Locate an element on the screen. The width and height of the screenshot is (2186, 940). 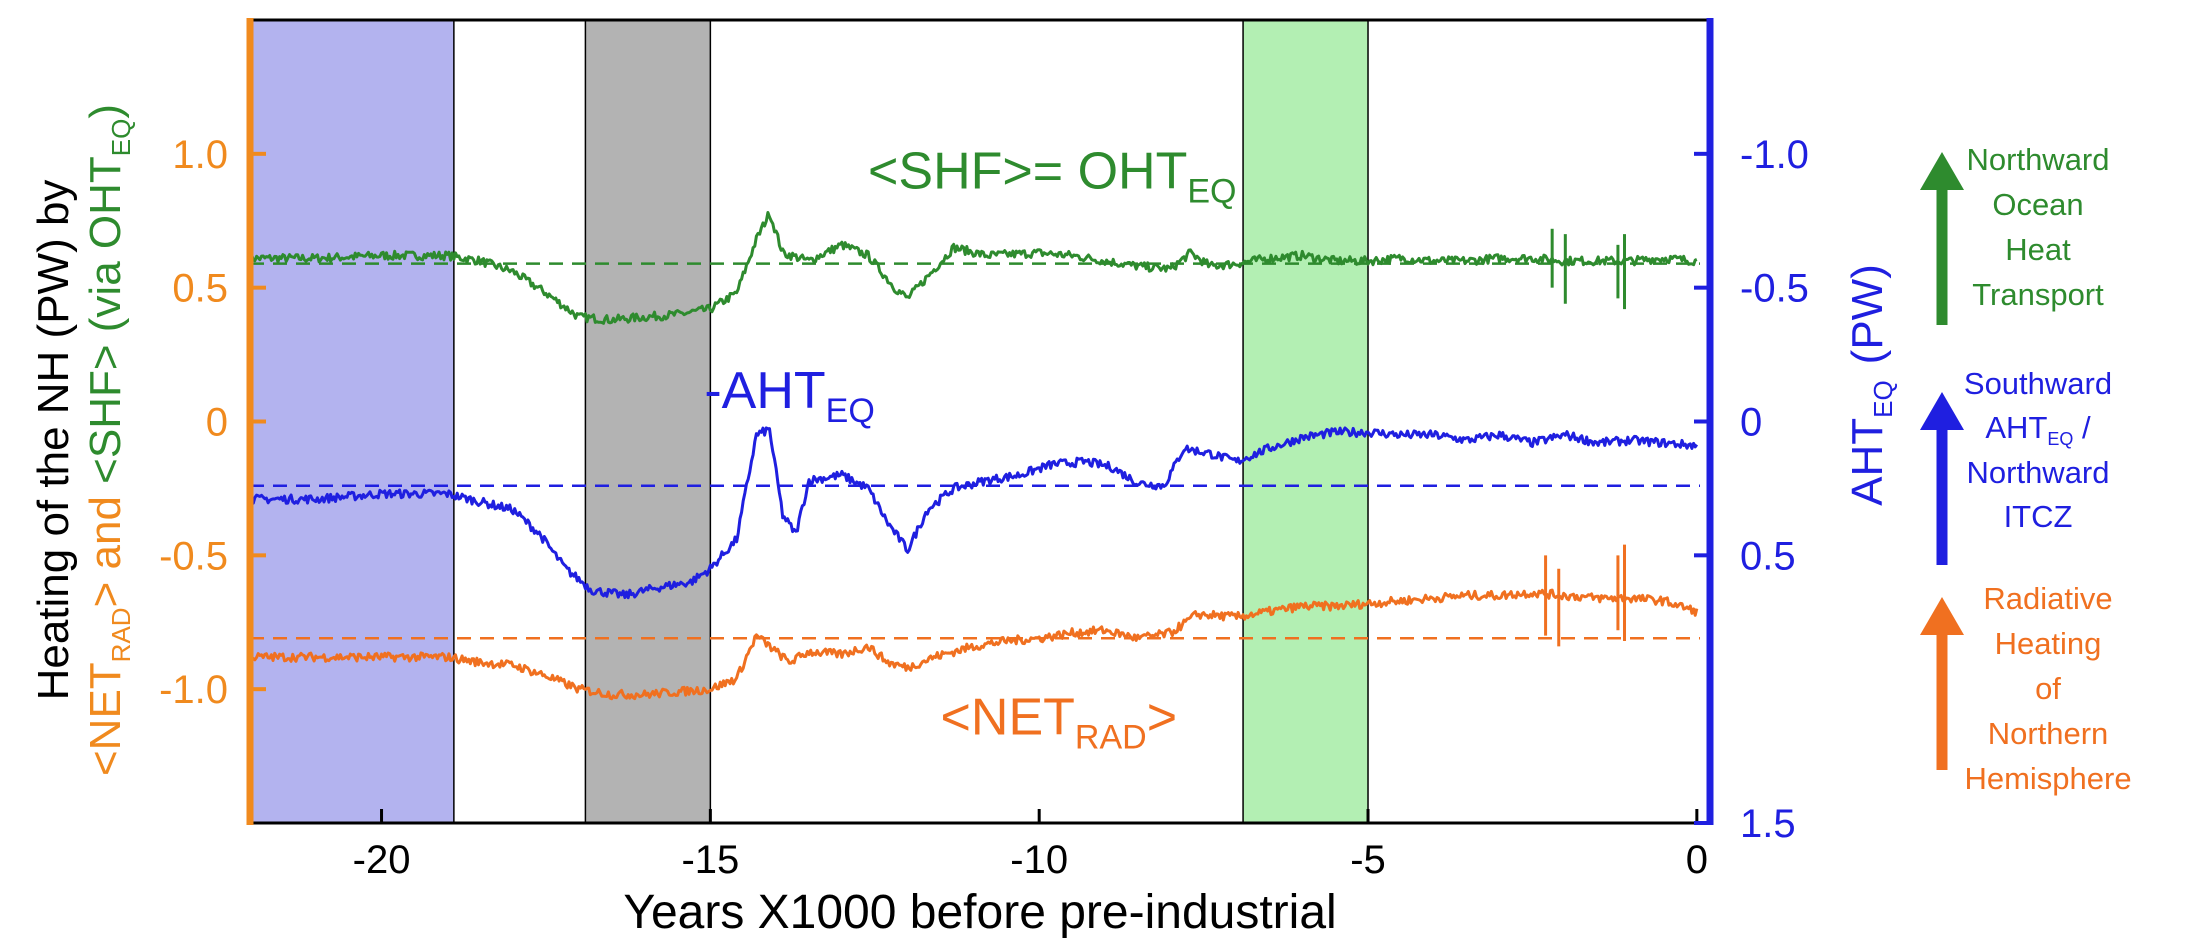
x-tick-label-2: -10 is located at coordinates (1039, 860).